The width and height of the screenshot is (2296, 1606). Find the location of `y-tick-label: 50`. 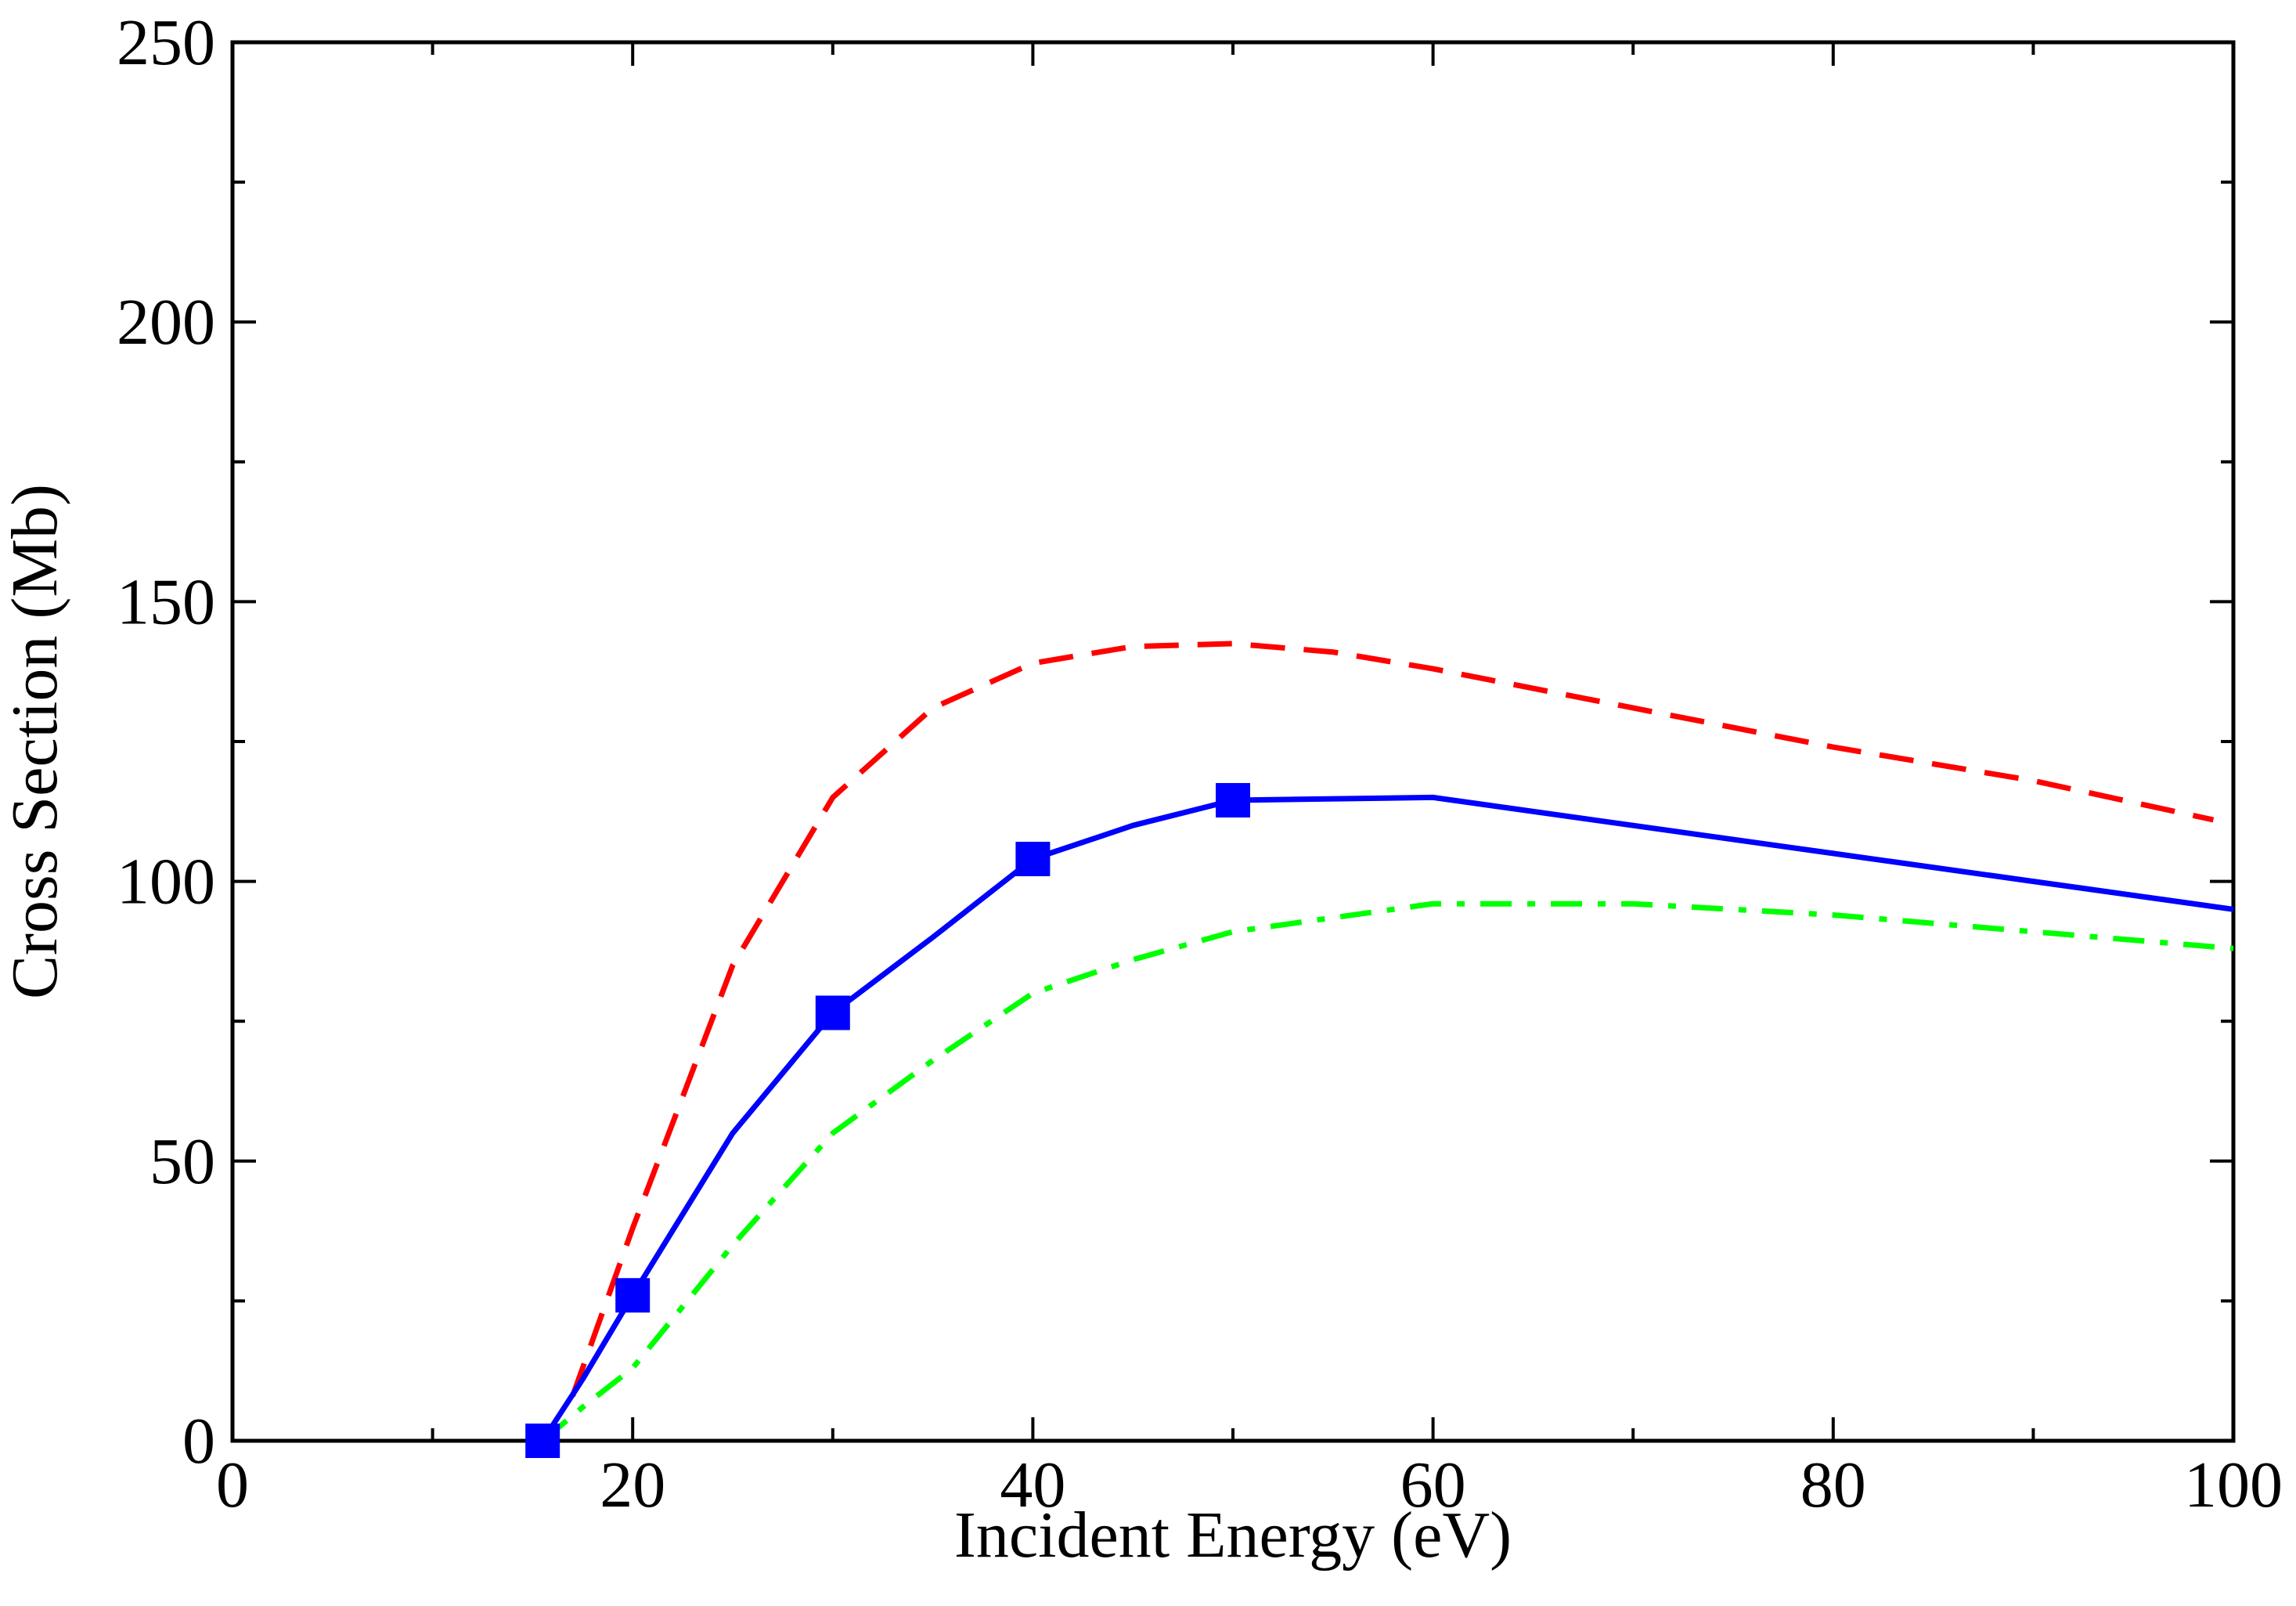

y-tick-label: 50 is located at coordinates (182, 1161).